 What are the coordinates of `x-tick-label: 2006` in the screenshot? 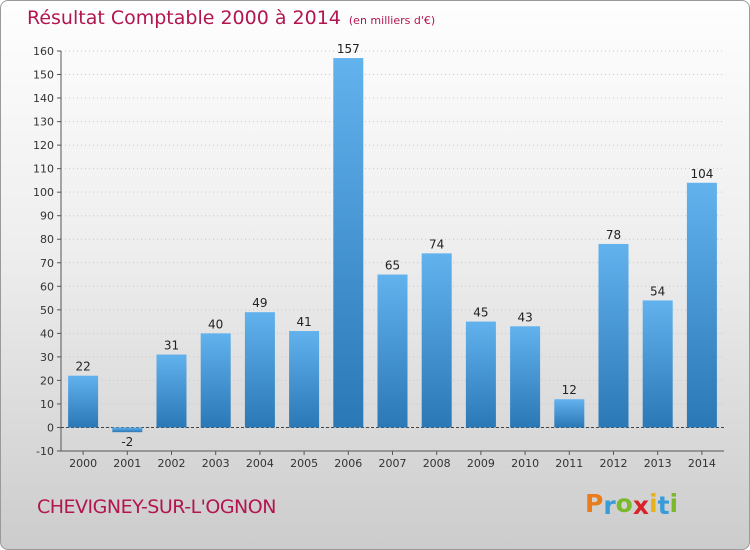 It's located at (348, 463).